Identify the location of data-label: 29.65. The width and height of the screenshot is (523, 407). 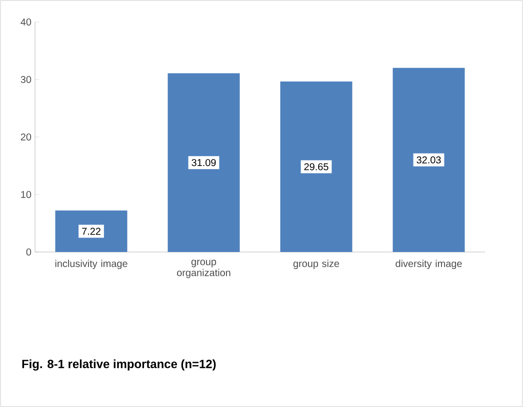
(316, 166).